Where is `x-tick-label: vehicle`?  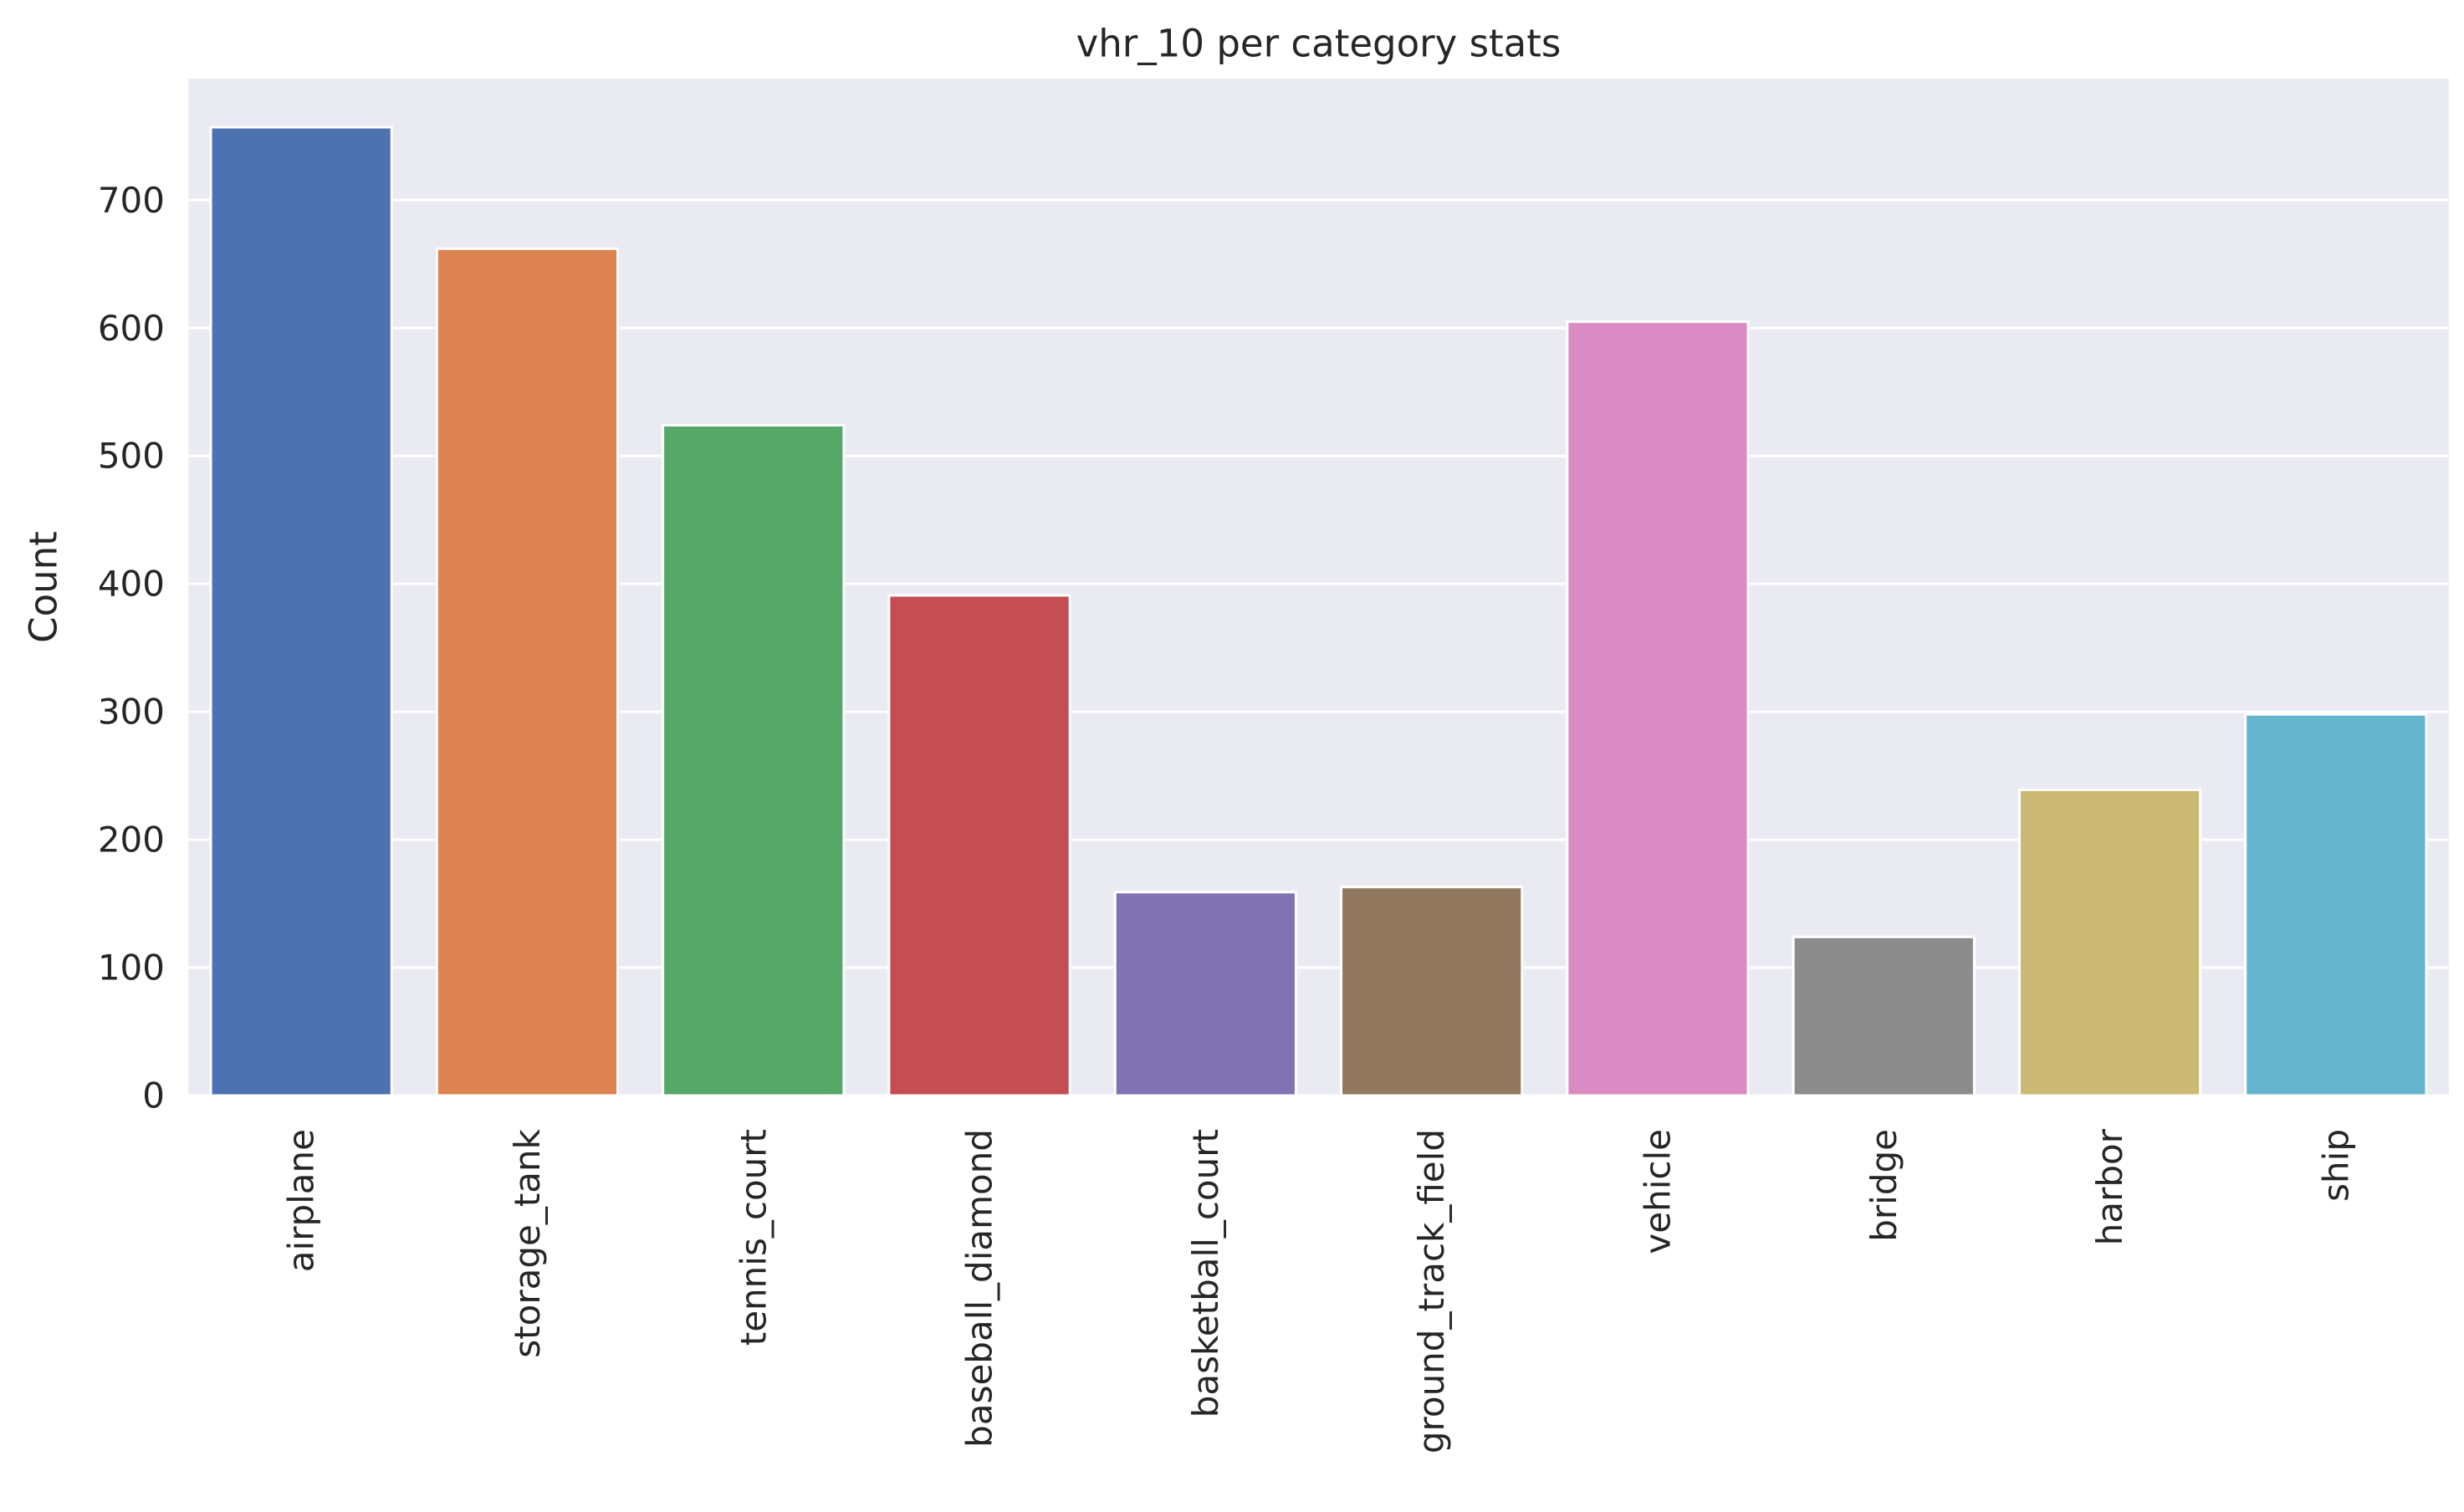 x-tick-label: vehicle is located at coordinates (1658, 1191).